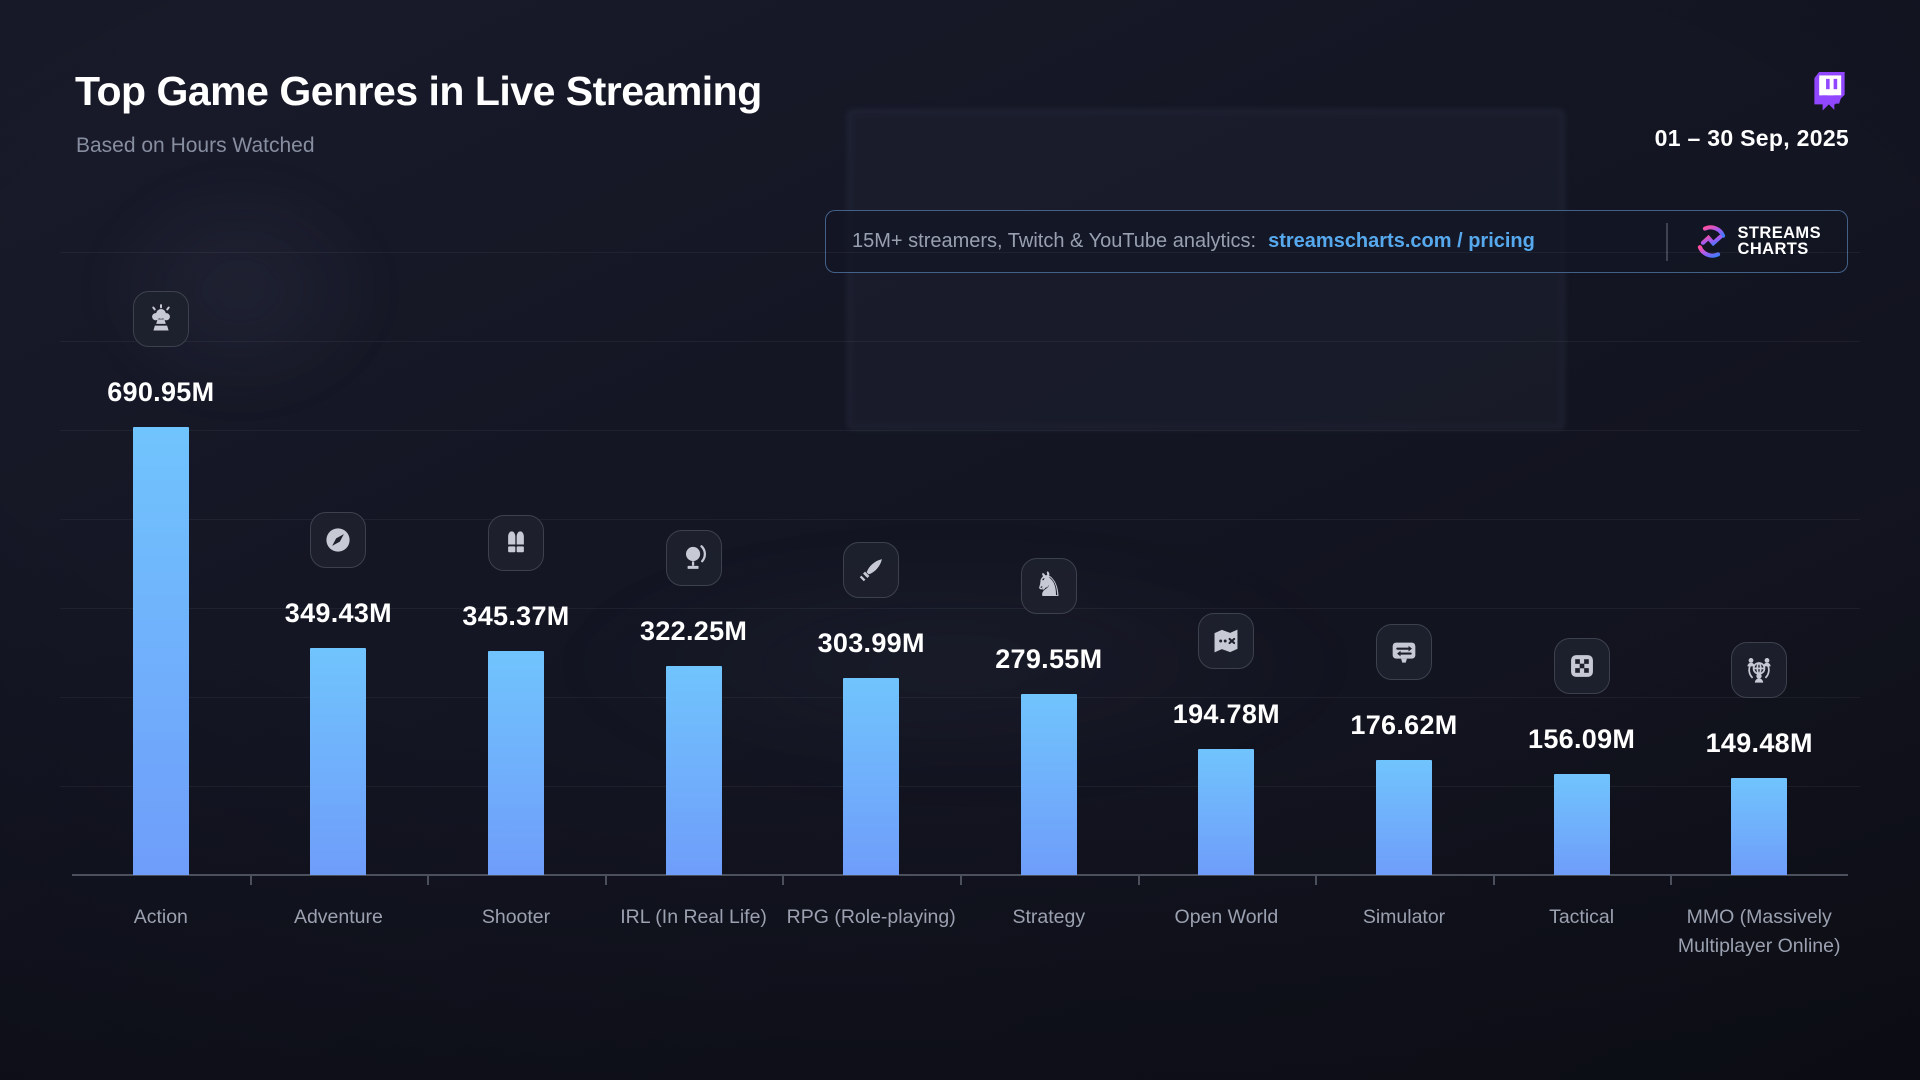 Image resolution: width=1920 pixels, height=1080 pixels. What do you see at coordinates (1404, 725) in the screenshot?
I see `bar-value-simulator: 176.62M` at bounding box center [1404, 725].